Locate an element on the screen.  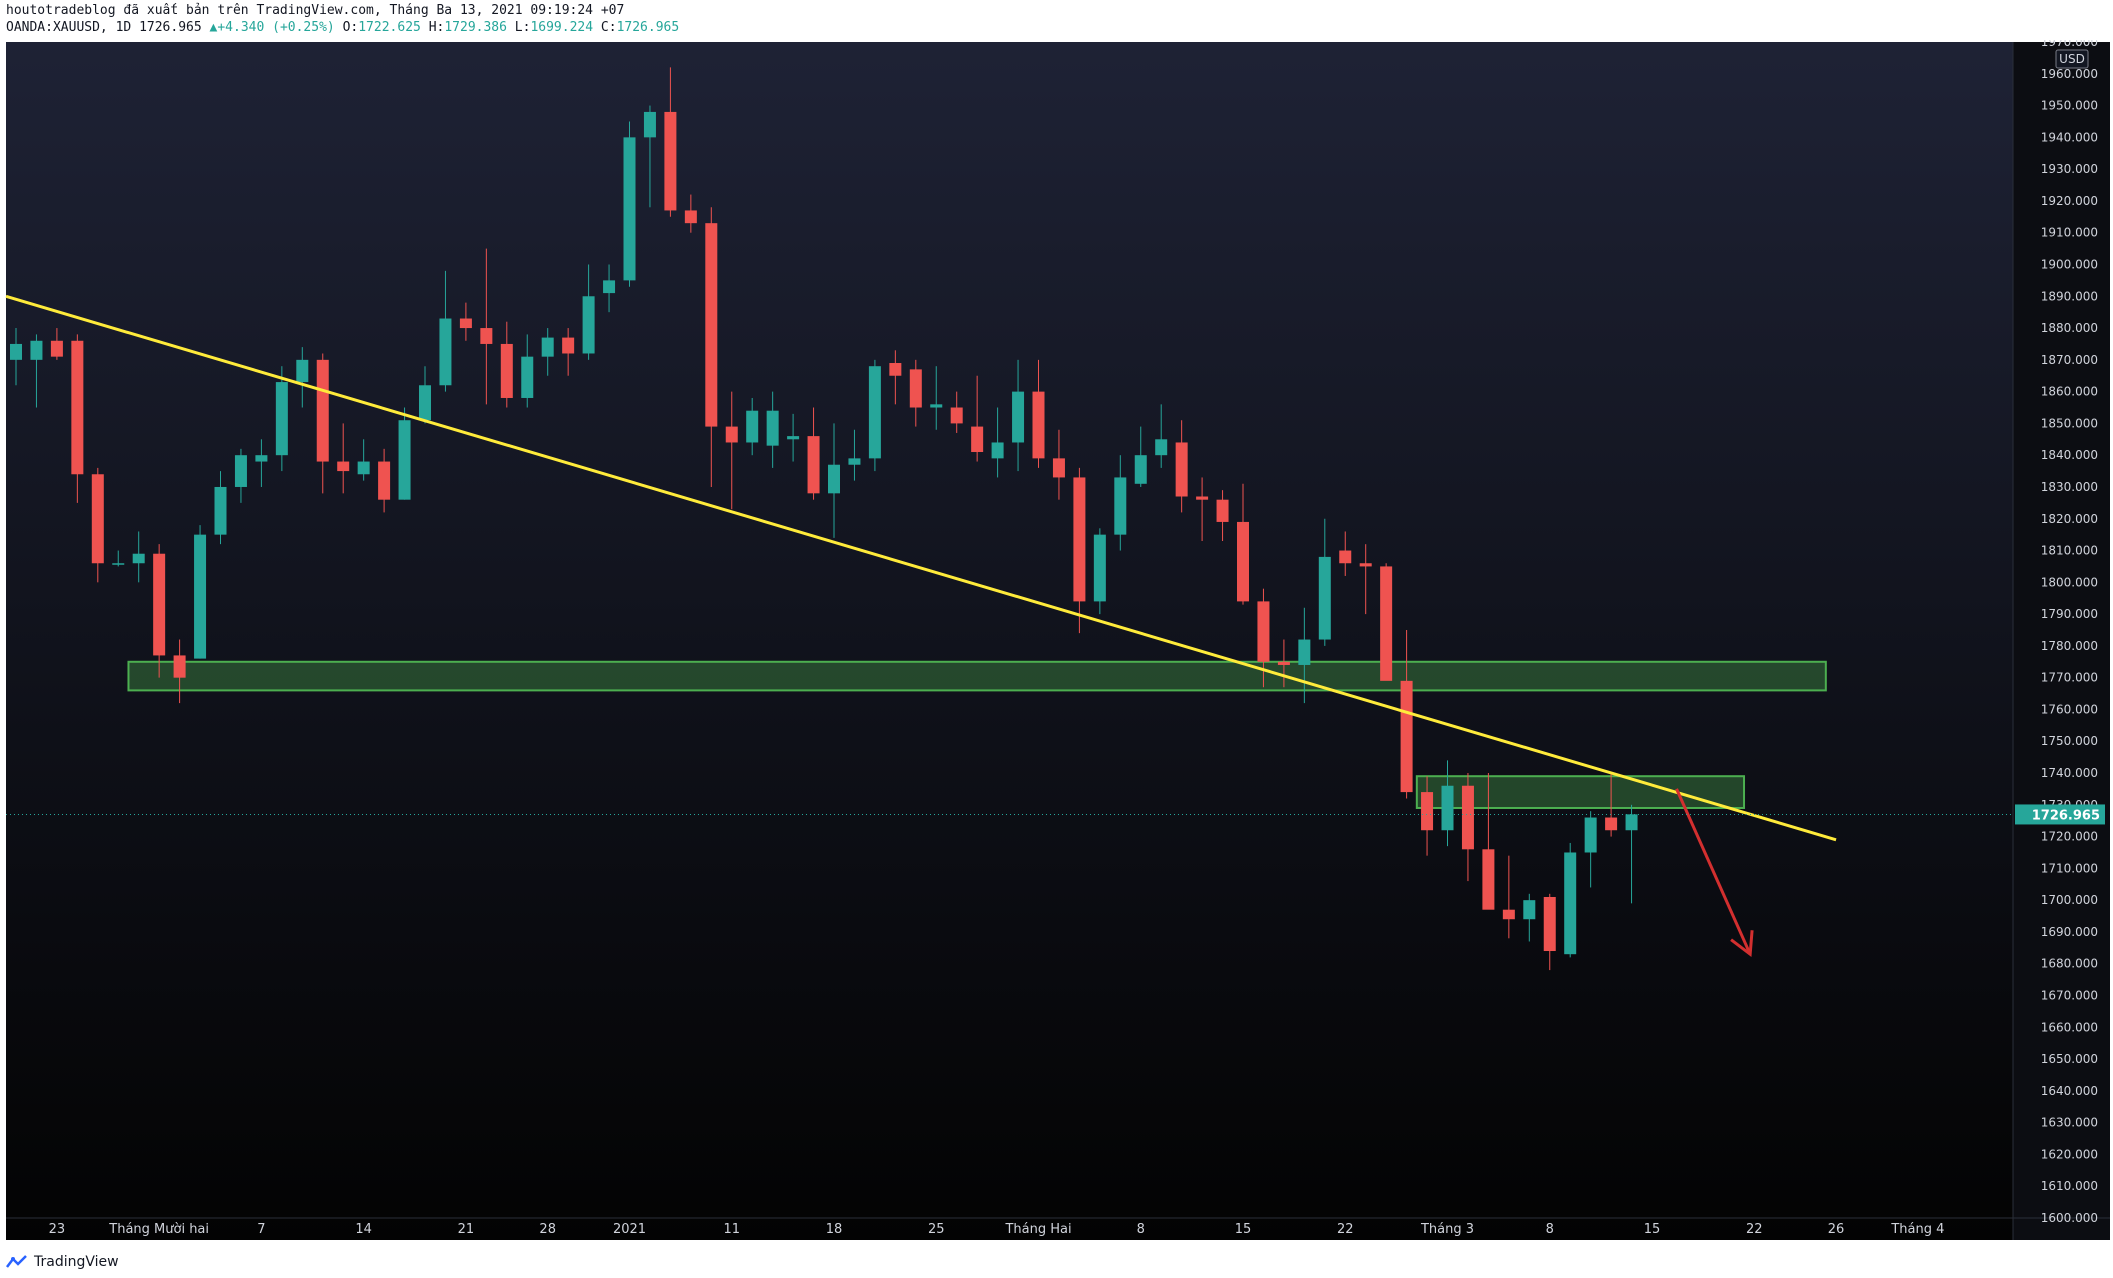
price-tick-label: 1750.000 is located at coordinates (2069, 741).